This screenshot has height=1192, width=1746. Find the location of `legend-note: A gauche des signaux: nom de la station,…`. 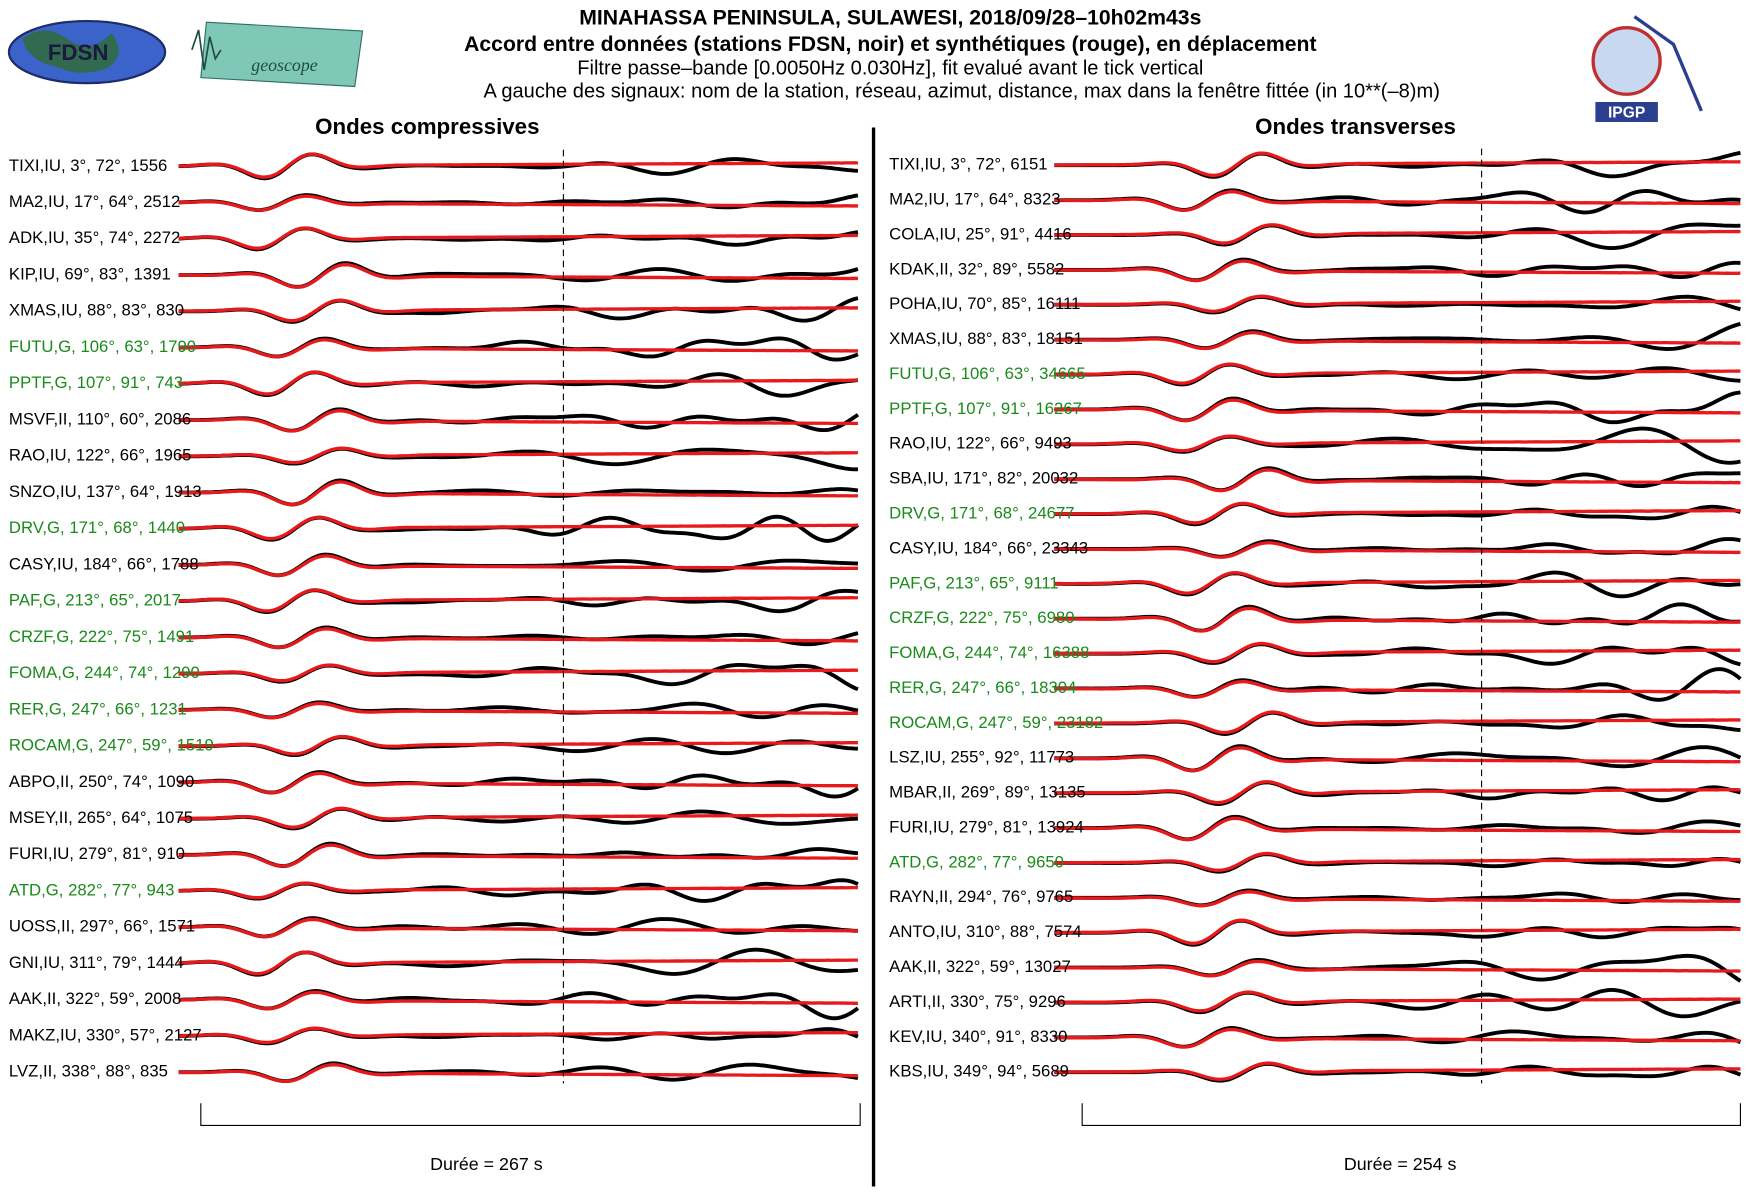

legend-note: A gauche des signaux: nom de la station,… is located at coordinates (961, 92).